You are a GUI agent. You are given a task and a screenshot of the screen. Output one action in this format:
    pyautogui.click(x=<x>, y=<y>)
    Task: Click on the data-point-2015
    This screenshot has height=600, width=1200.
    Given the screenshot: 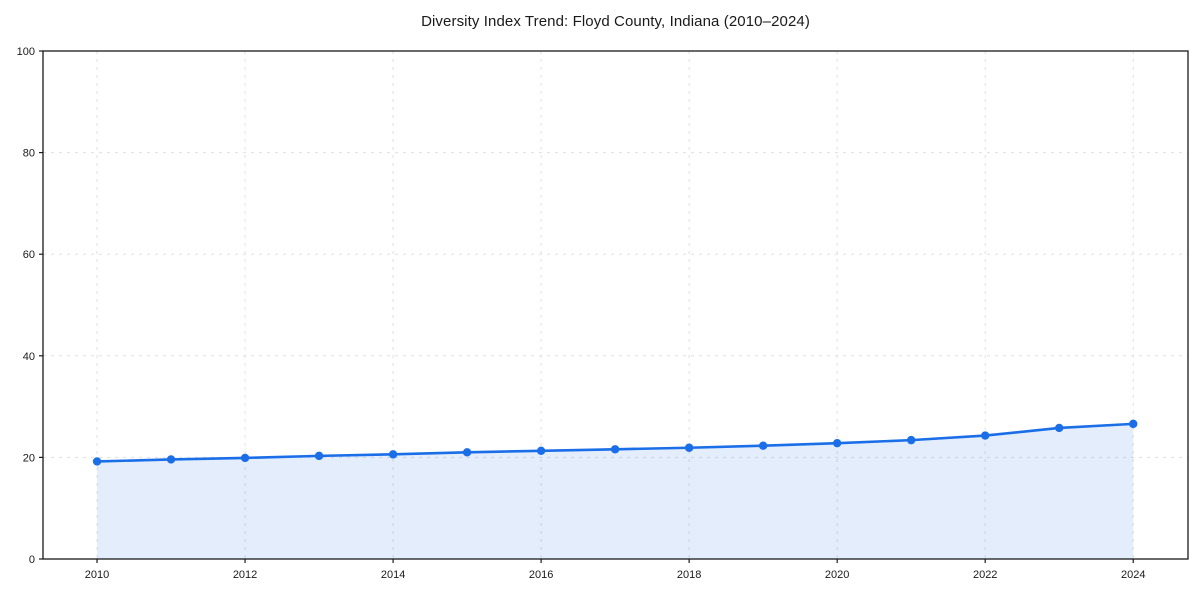 What is the action you would take?
    pyautogui.click(x=467, y=452)
    